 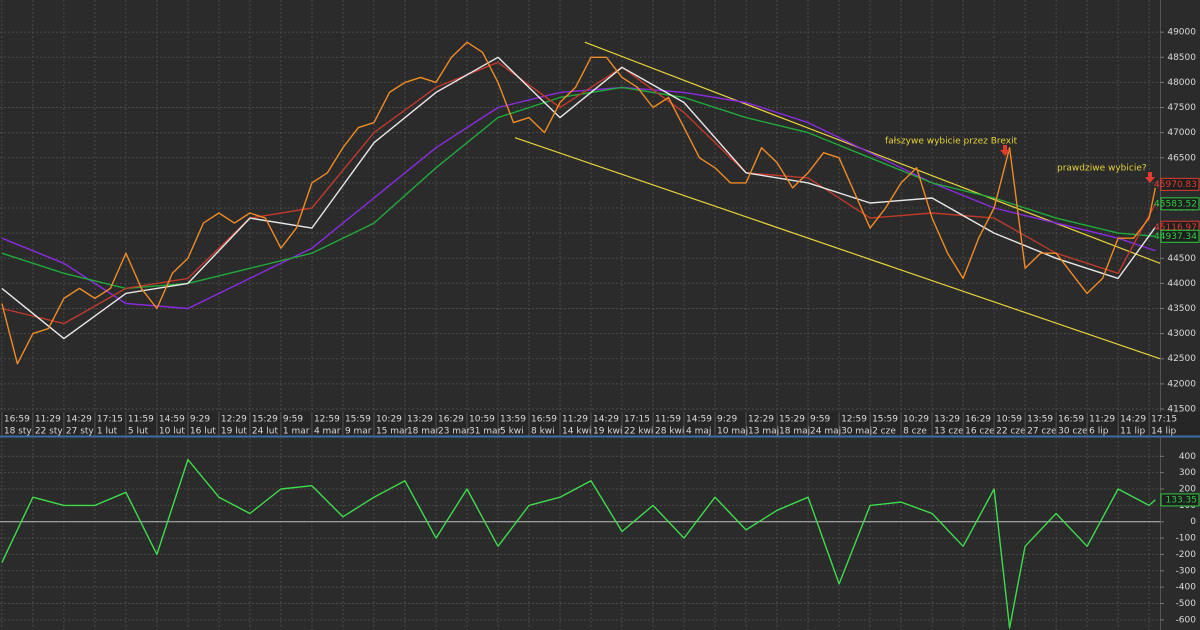 I want to click on x-tick-date: 4 mar, so click(x=327, y=432).